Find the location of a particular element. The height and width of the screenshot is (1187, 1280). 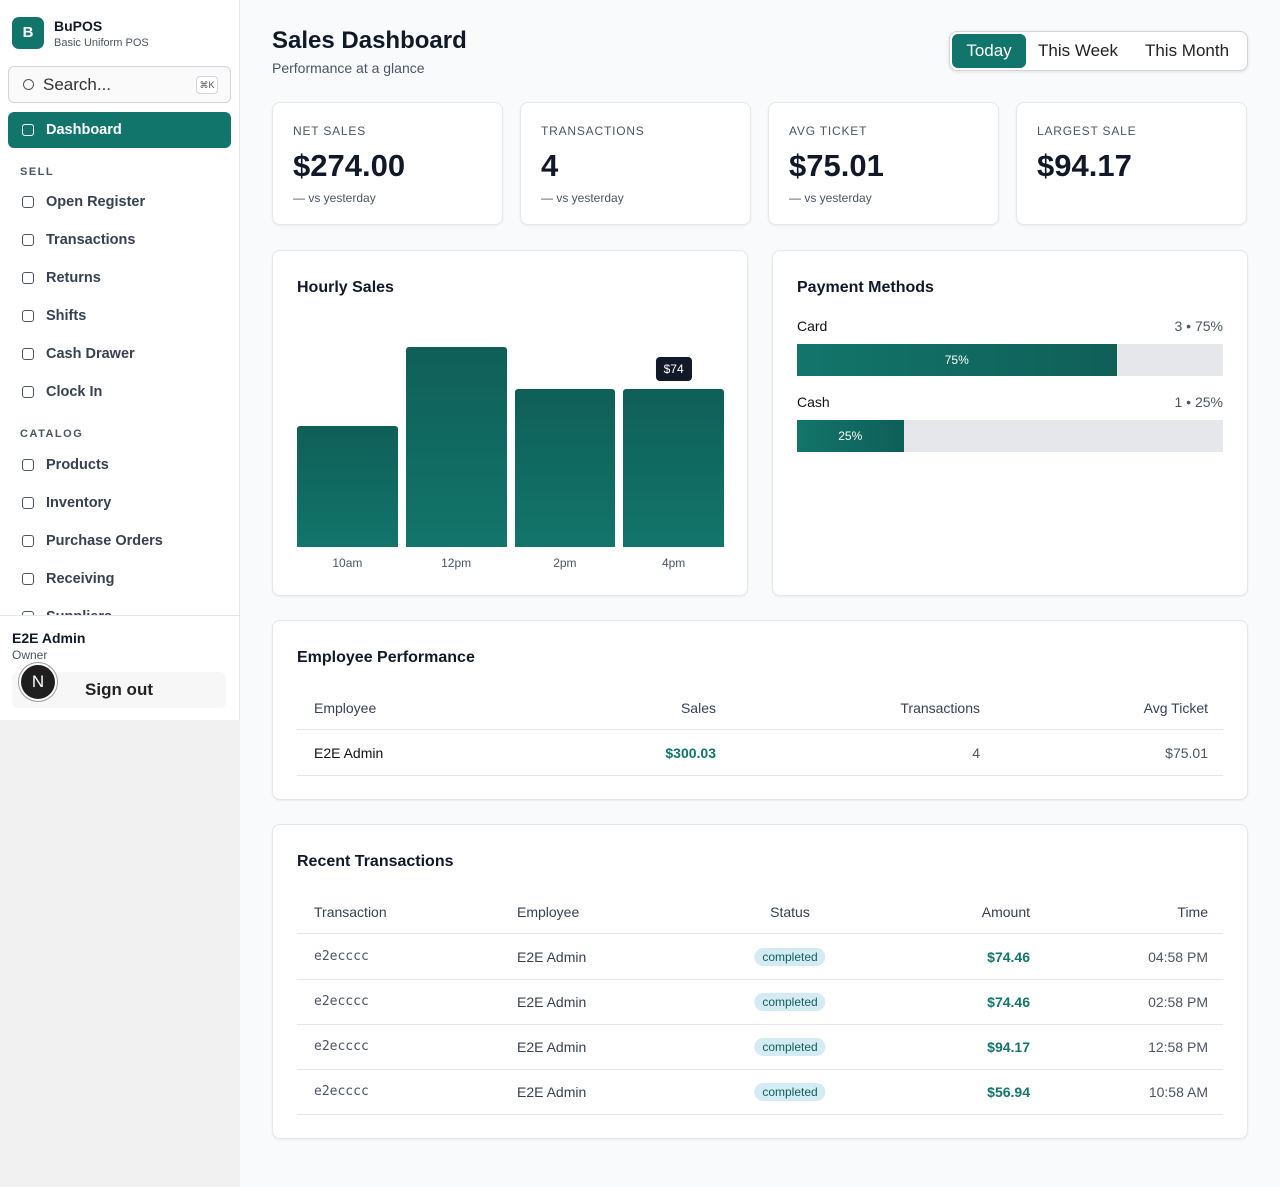

bar-label: 25% is located at coordinates (850, 436).